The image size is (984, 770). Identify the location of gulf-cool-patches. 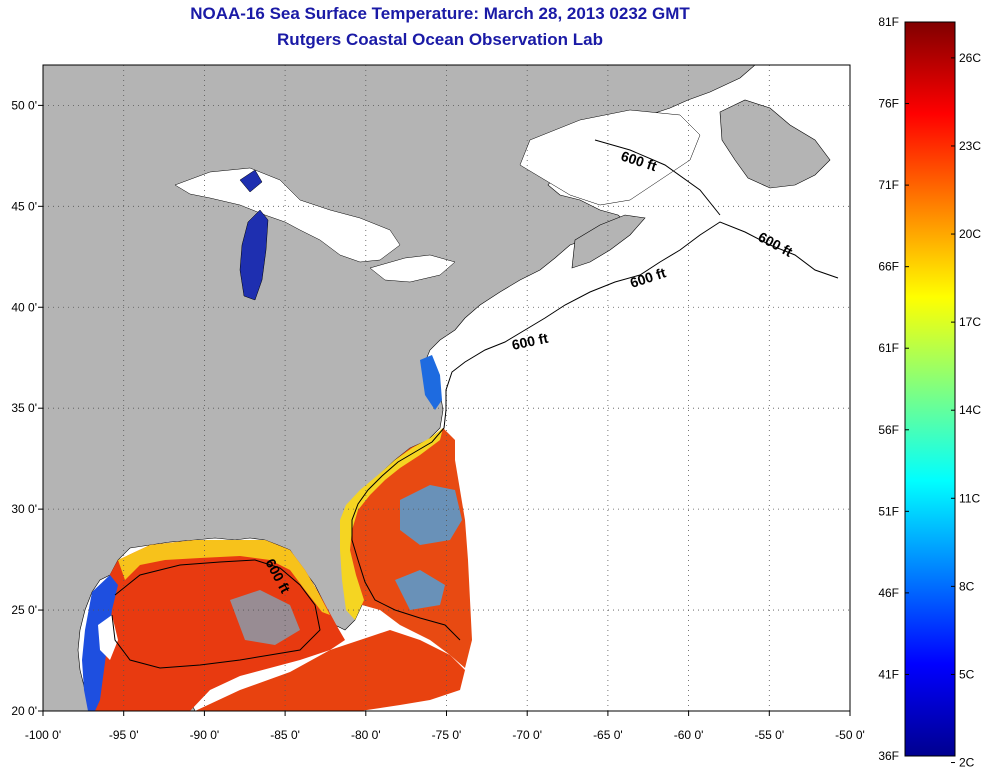
(265, 617).